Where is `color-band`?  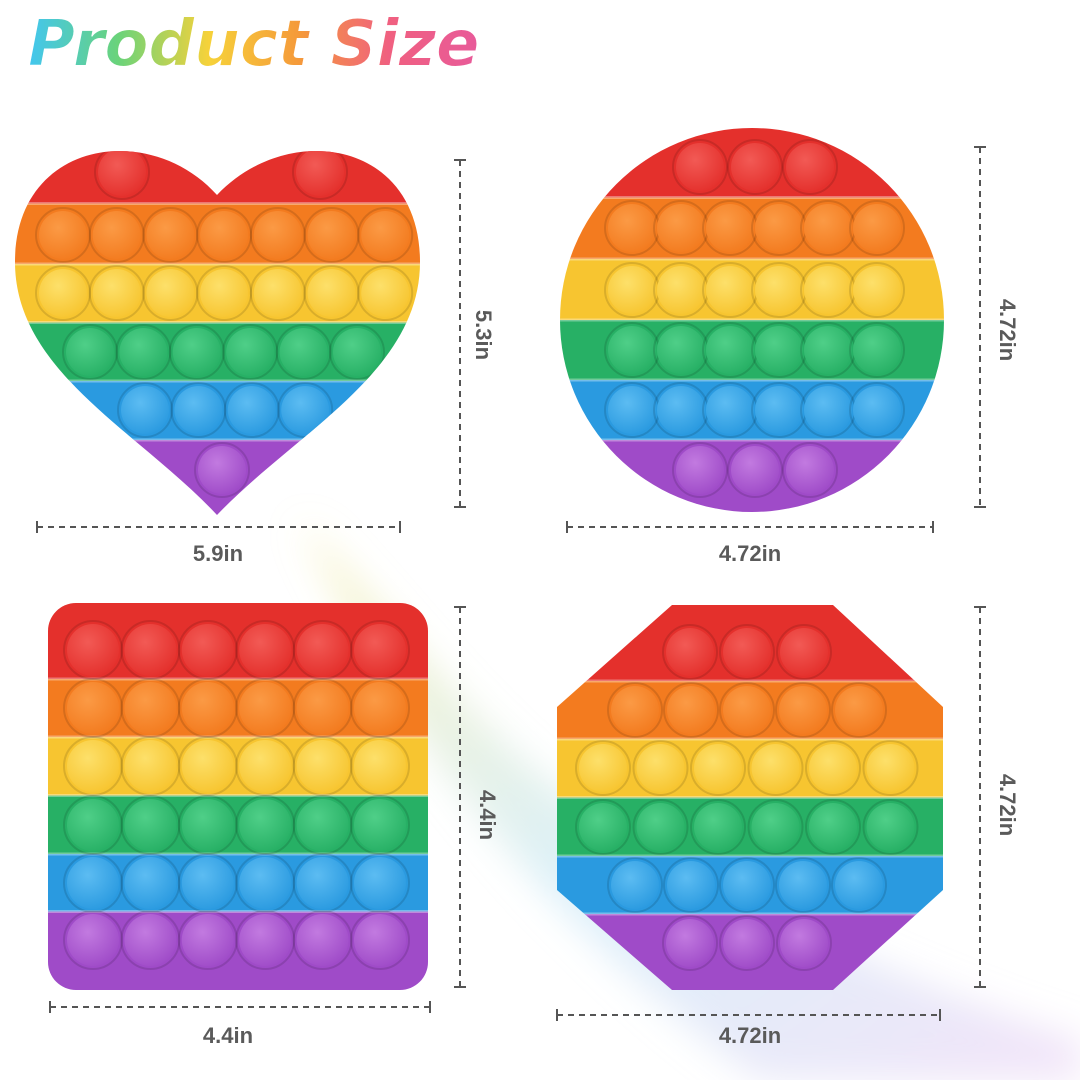
color-band is located at coordinates (217, 177).